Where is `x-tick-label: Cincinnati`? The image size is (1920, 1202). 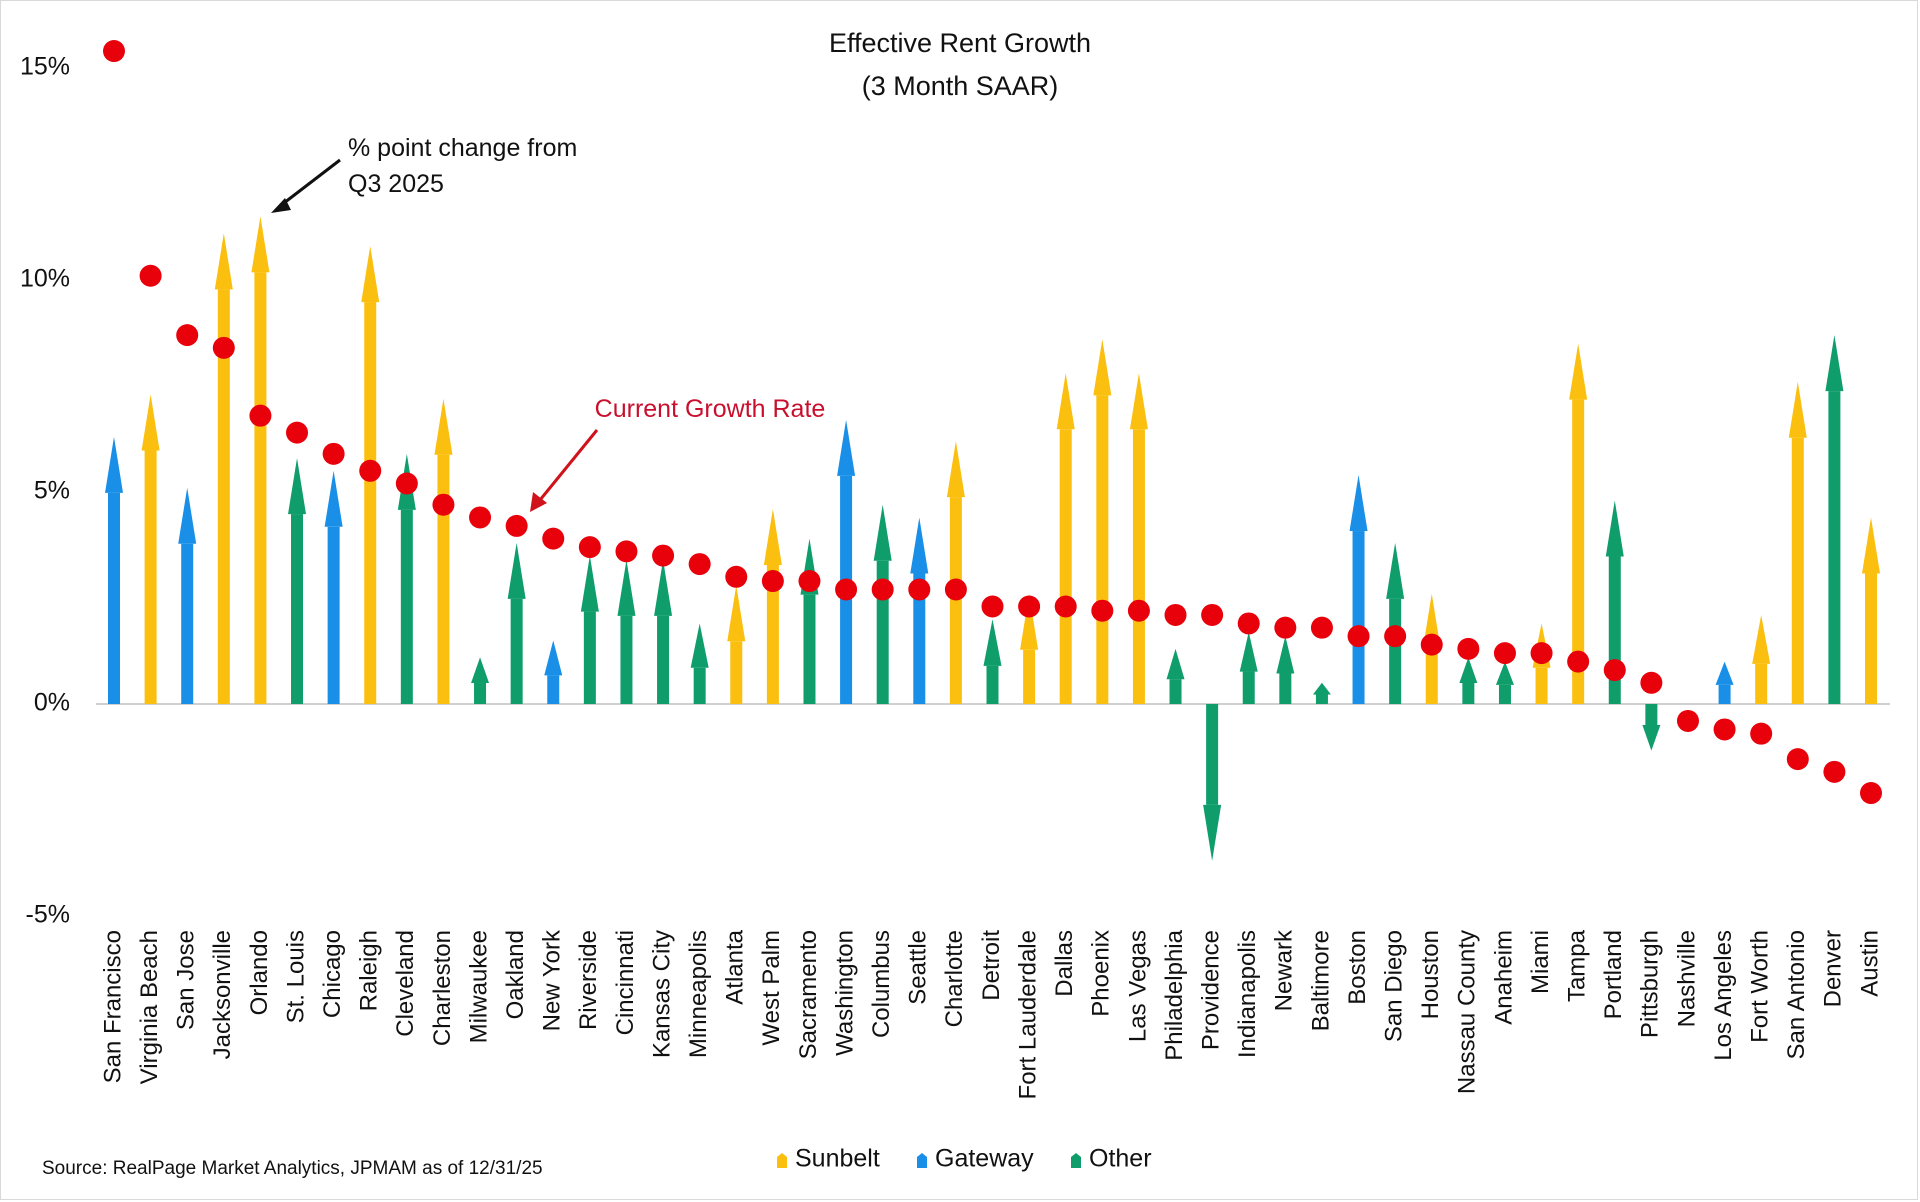
x-tick-label: Cincinnati is located at coordinates (625, 982).